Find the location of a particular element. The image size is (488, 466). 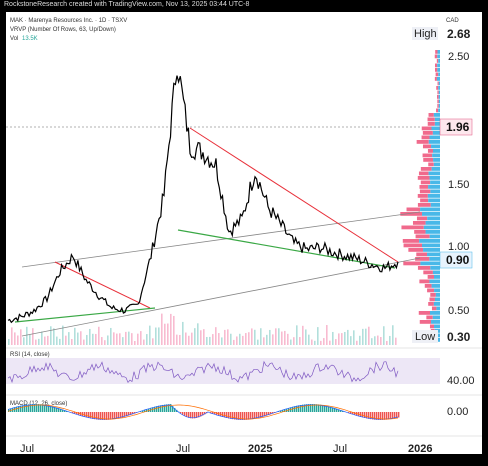

low-label: Low is located at coordinates (425, 337).